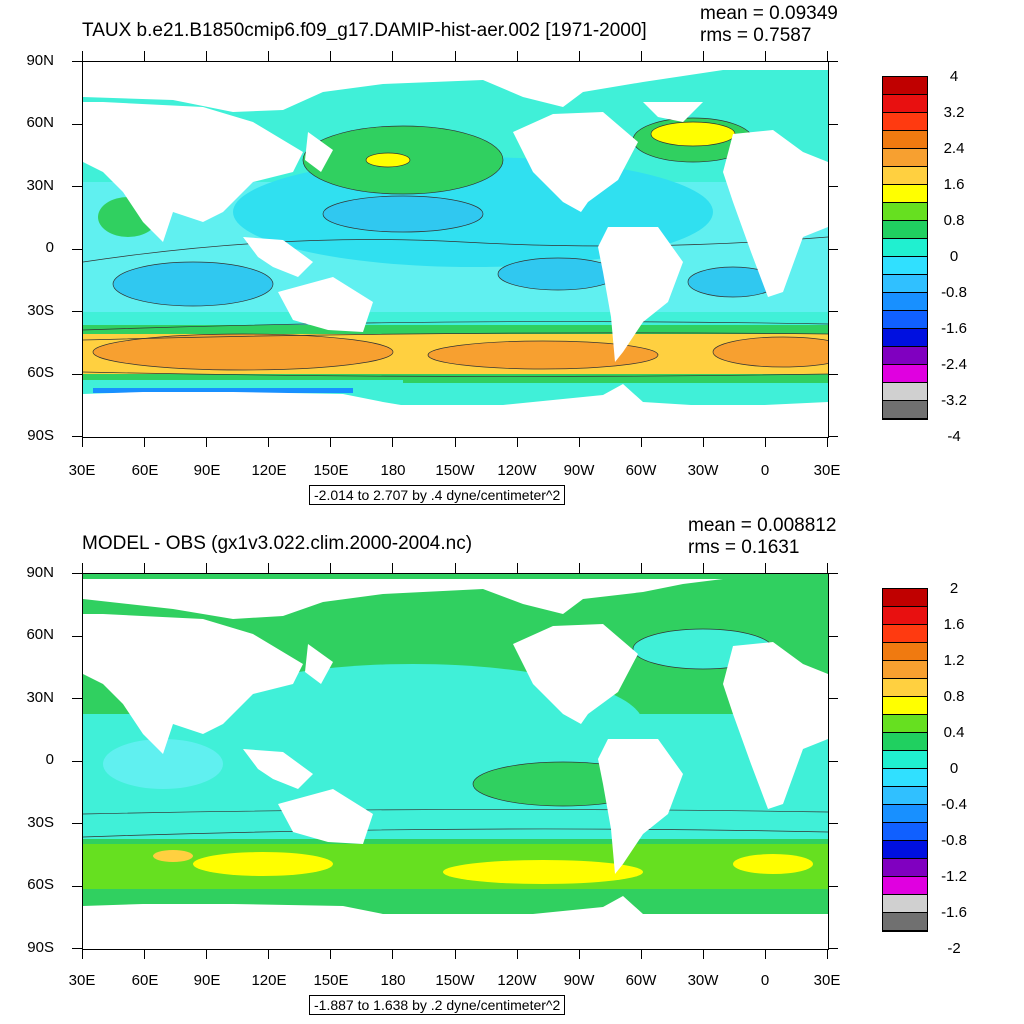  What do you see at coordinates (40, 372) in the screenshot?
I see `panel-1-lat-label: 60S` at bounding box center [40, 372].